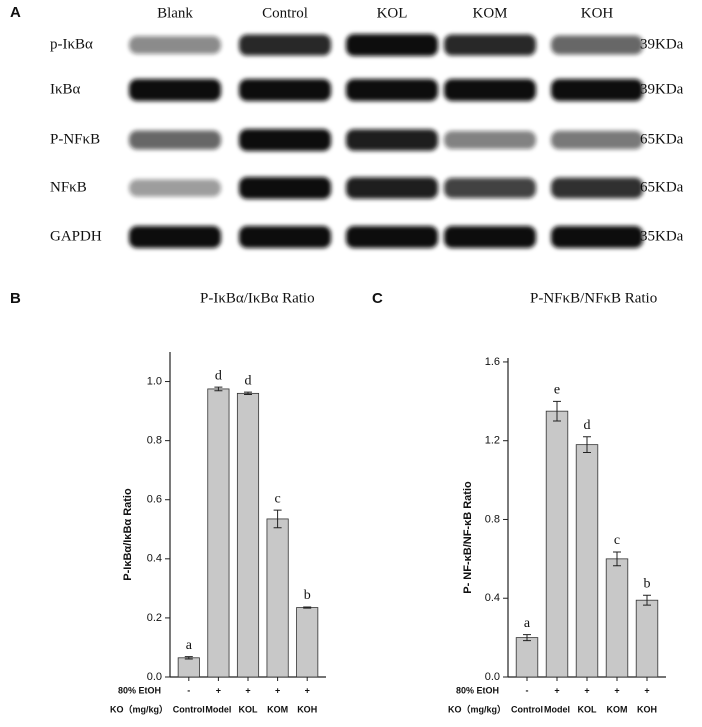  What do you see at coordinates (492, 441) in the screenshot?
I see `y-tick-label: 1.2` at bounding box center [492, 441].